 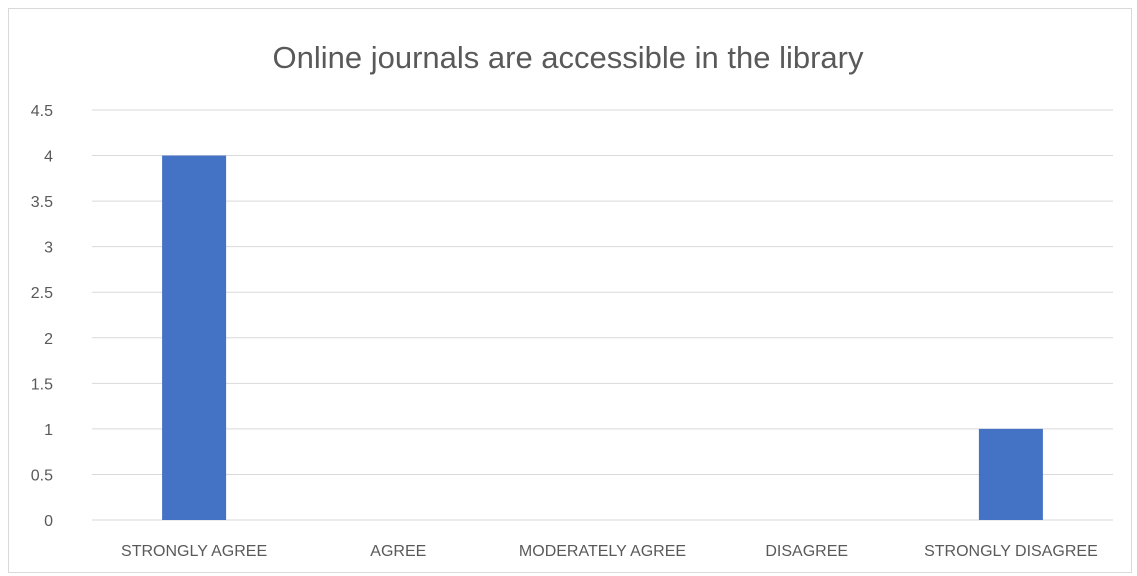 I want to click on y-axis: 0 0.5 1 1.5 2 2.5 3 3.5 4 4.5, so click(x=42, y=316).